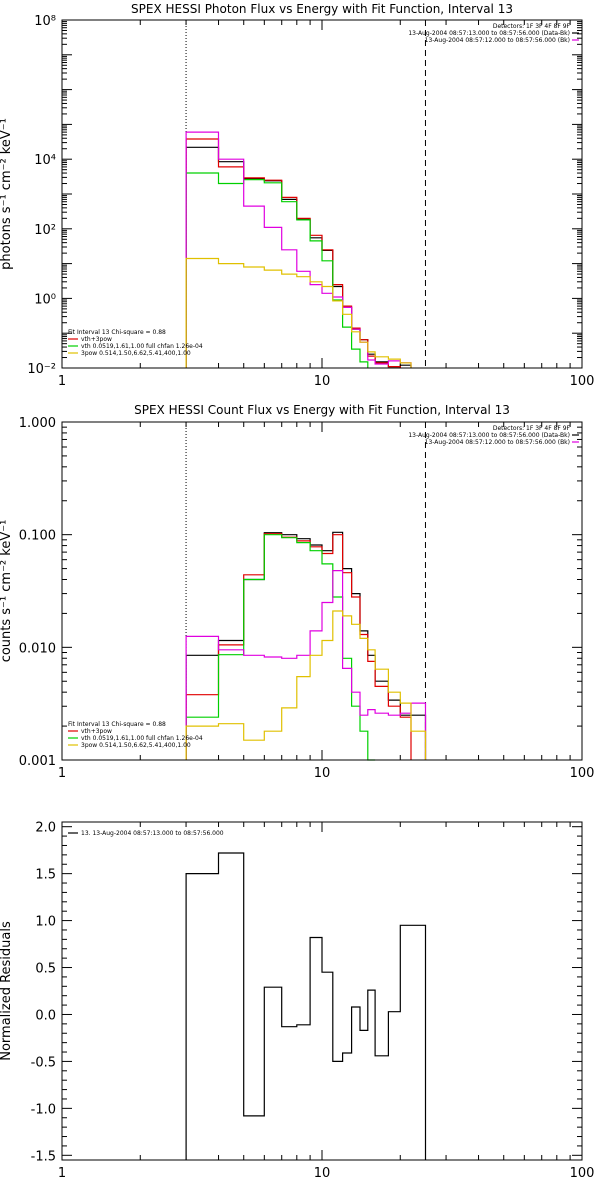  I want to click on y-tick-label: 10⁴, so click(45, 160).